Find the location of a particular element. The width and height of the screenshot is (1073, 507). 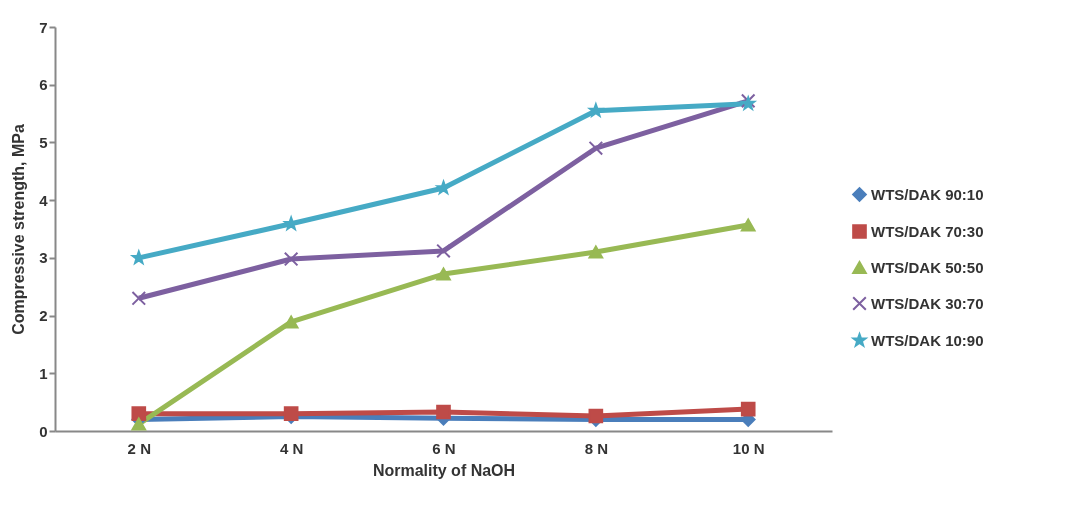

y-tick-label: 6 is located at coordinates (43, 85).